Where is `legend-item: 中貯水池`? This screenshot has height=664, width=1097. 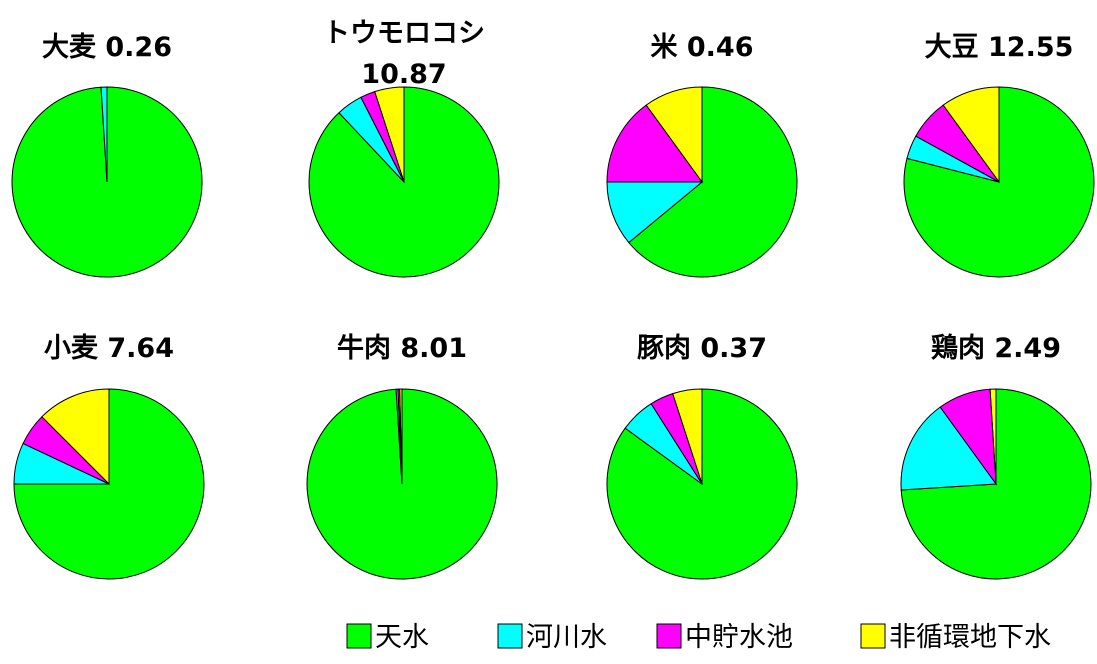
legend-item: 中貯水池 is located at coordinates (724, 637).